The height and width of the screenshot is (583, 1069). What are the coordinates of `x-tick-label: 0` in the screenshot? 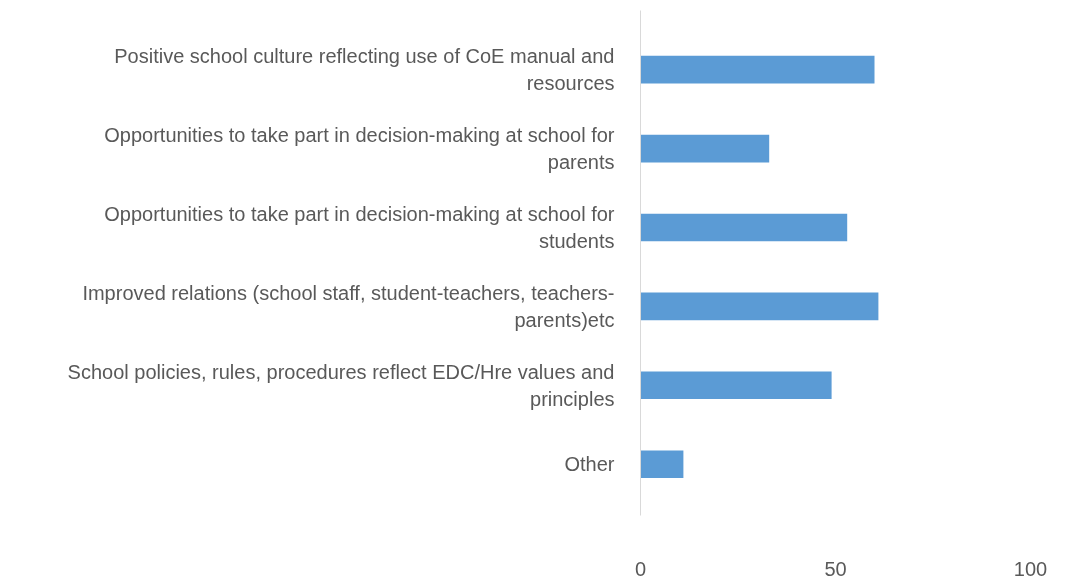 It's located at (640, 568).